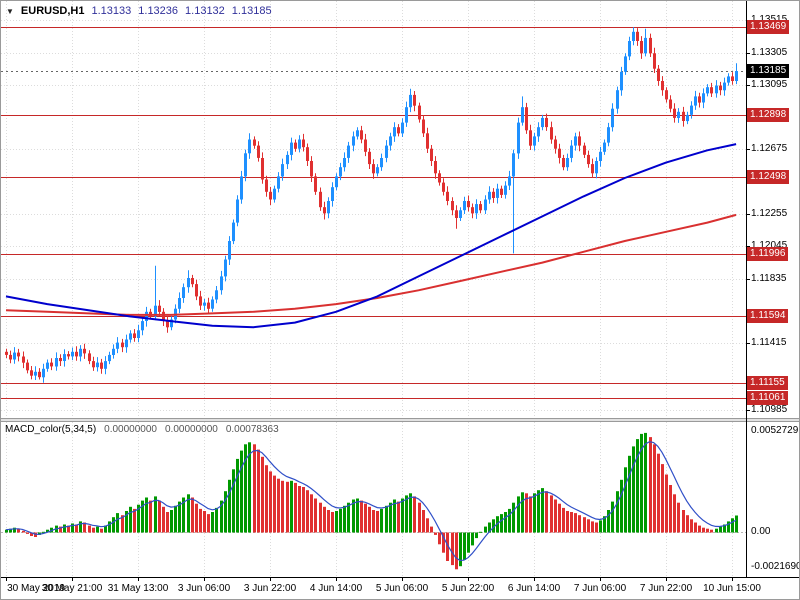  I want to click on chart-dropdown-icon: ▼, so click(10, 11).